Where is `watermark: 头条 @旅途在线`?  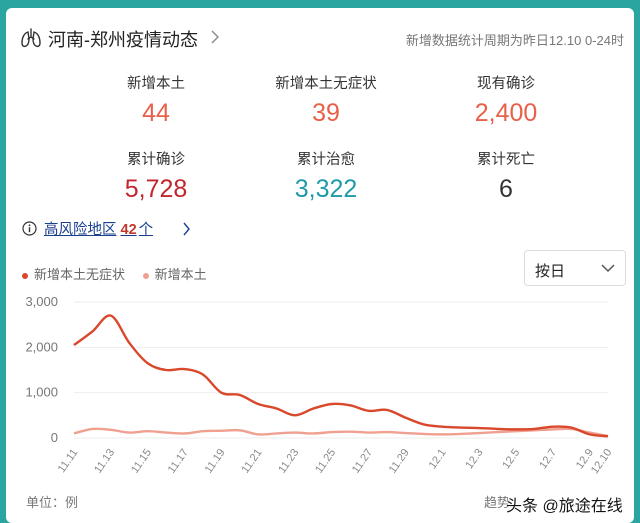 watermark: 头条 @旅途在线 is located at coordinates (564, 506).